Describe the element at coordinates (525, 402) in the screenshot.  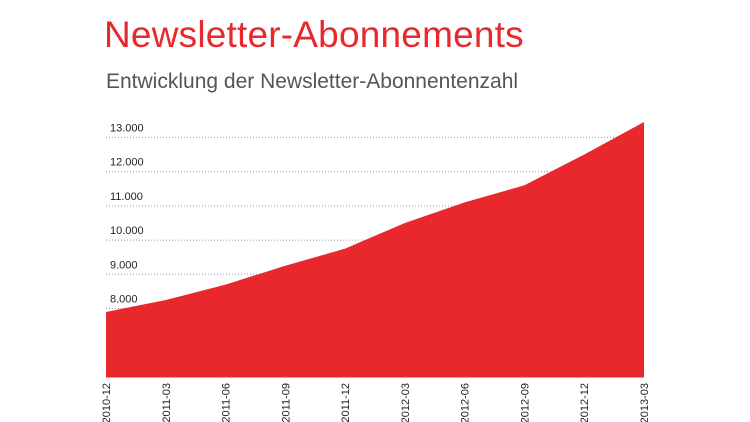
I see `x-tick-label: 2012-09` at that location.